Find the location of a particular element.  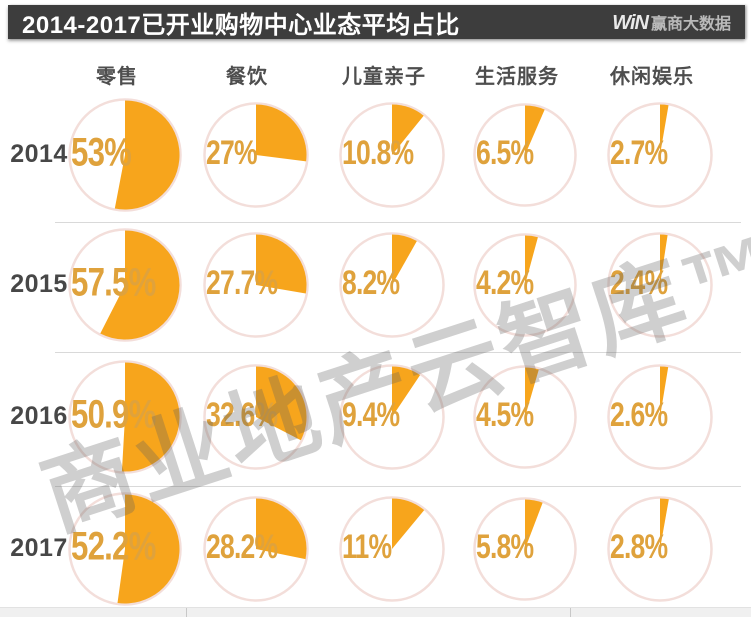

pie-value-2015-c1: 27.7% is located at coordinates (242, 282).